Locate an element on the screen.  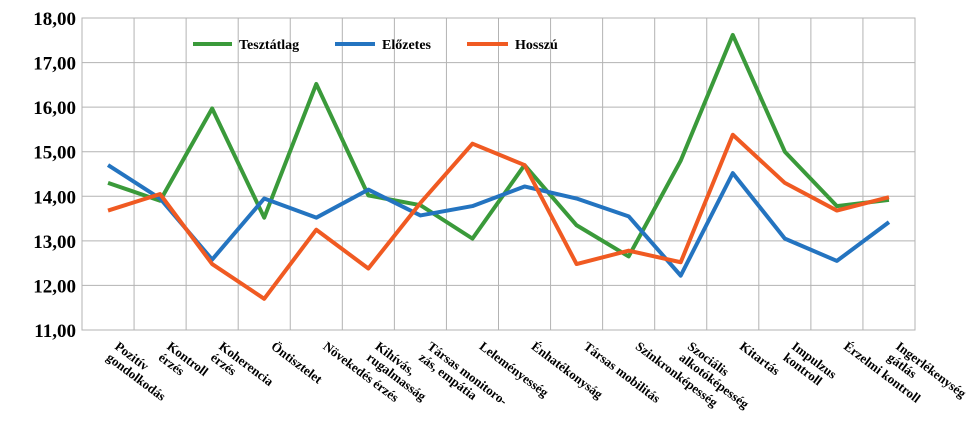
y-tick-label: 18,00 is located at coordinates (54, 19).